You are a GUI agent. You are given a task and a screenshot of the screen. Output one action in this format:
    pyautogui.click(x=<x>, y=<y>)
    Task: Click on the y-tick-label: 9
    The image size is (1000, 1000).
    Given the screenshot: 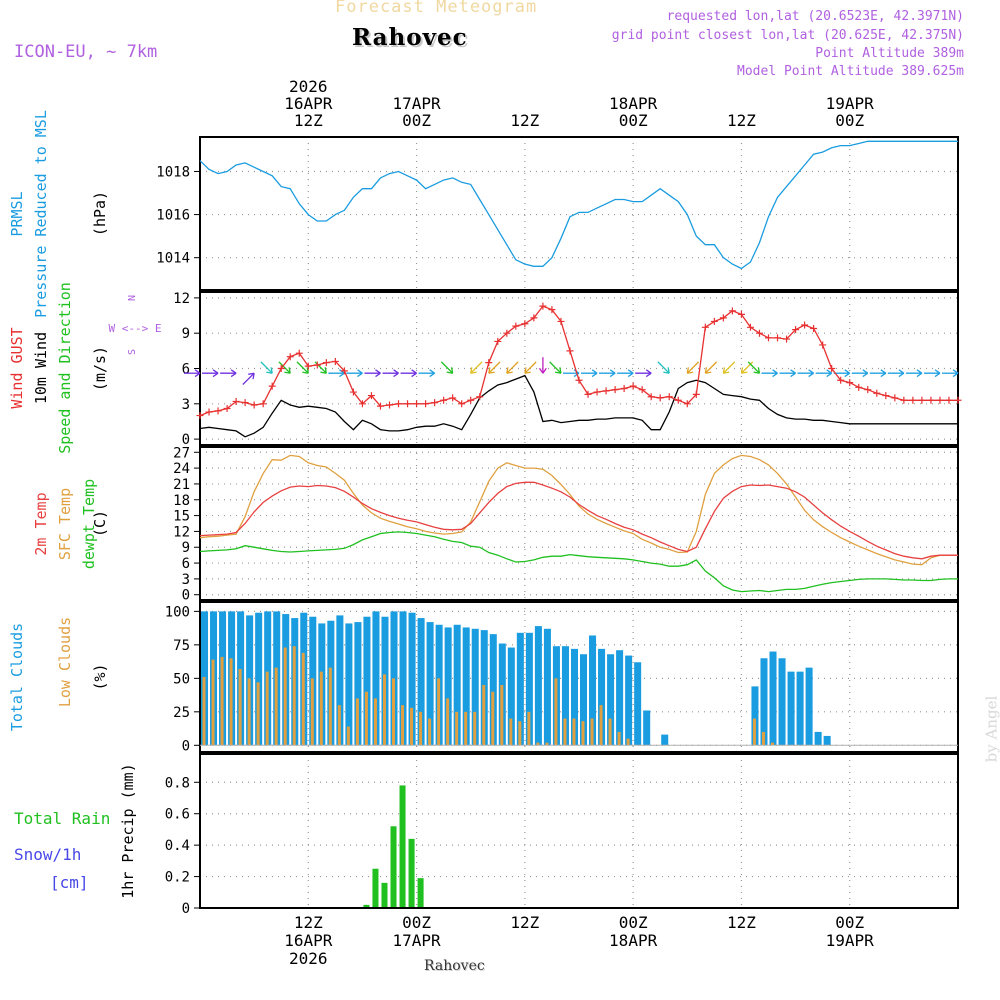 What is the action you would take?
    pyautogui.click(x=186, y=548)
    